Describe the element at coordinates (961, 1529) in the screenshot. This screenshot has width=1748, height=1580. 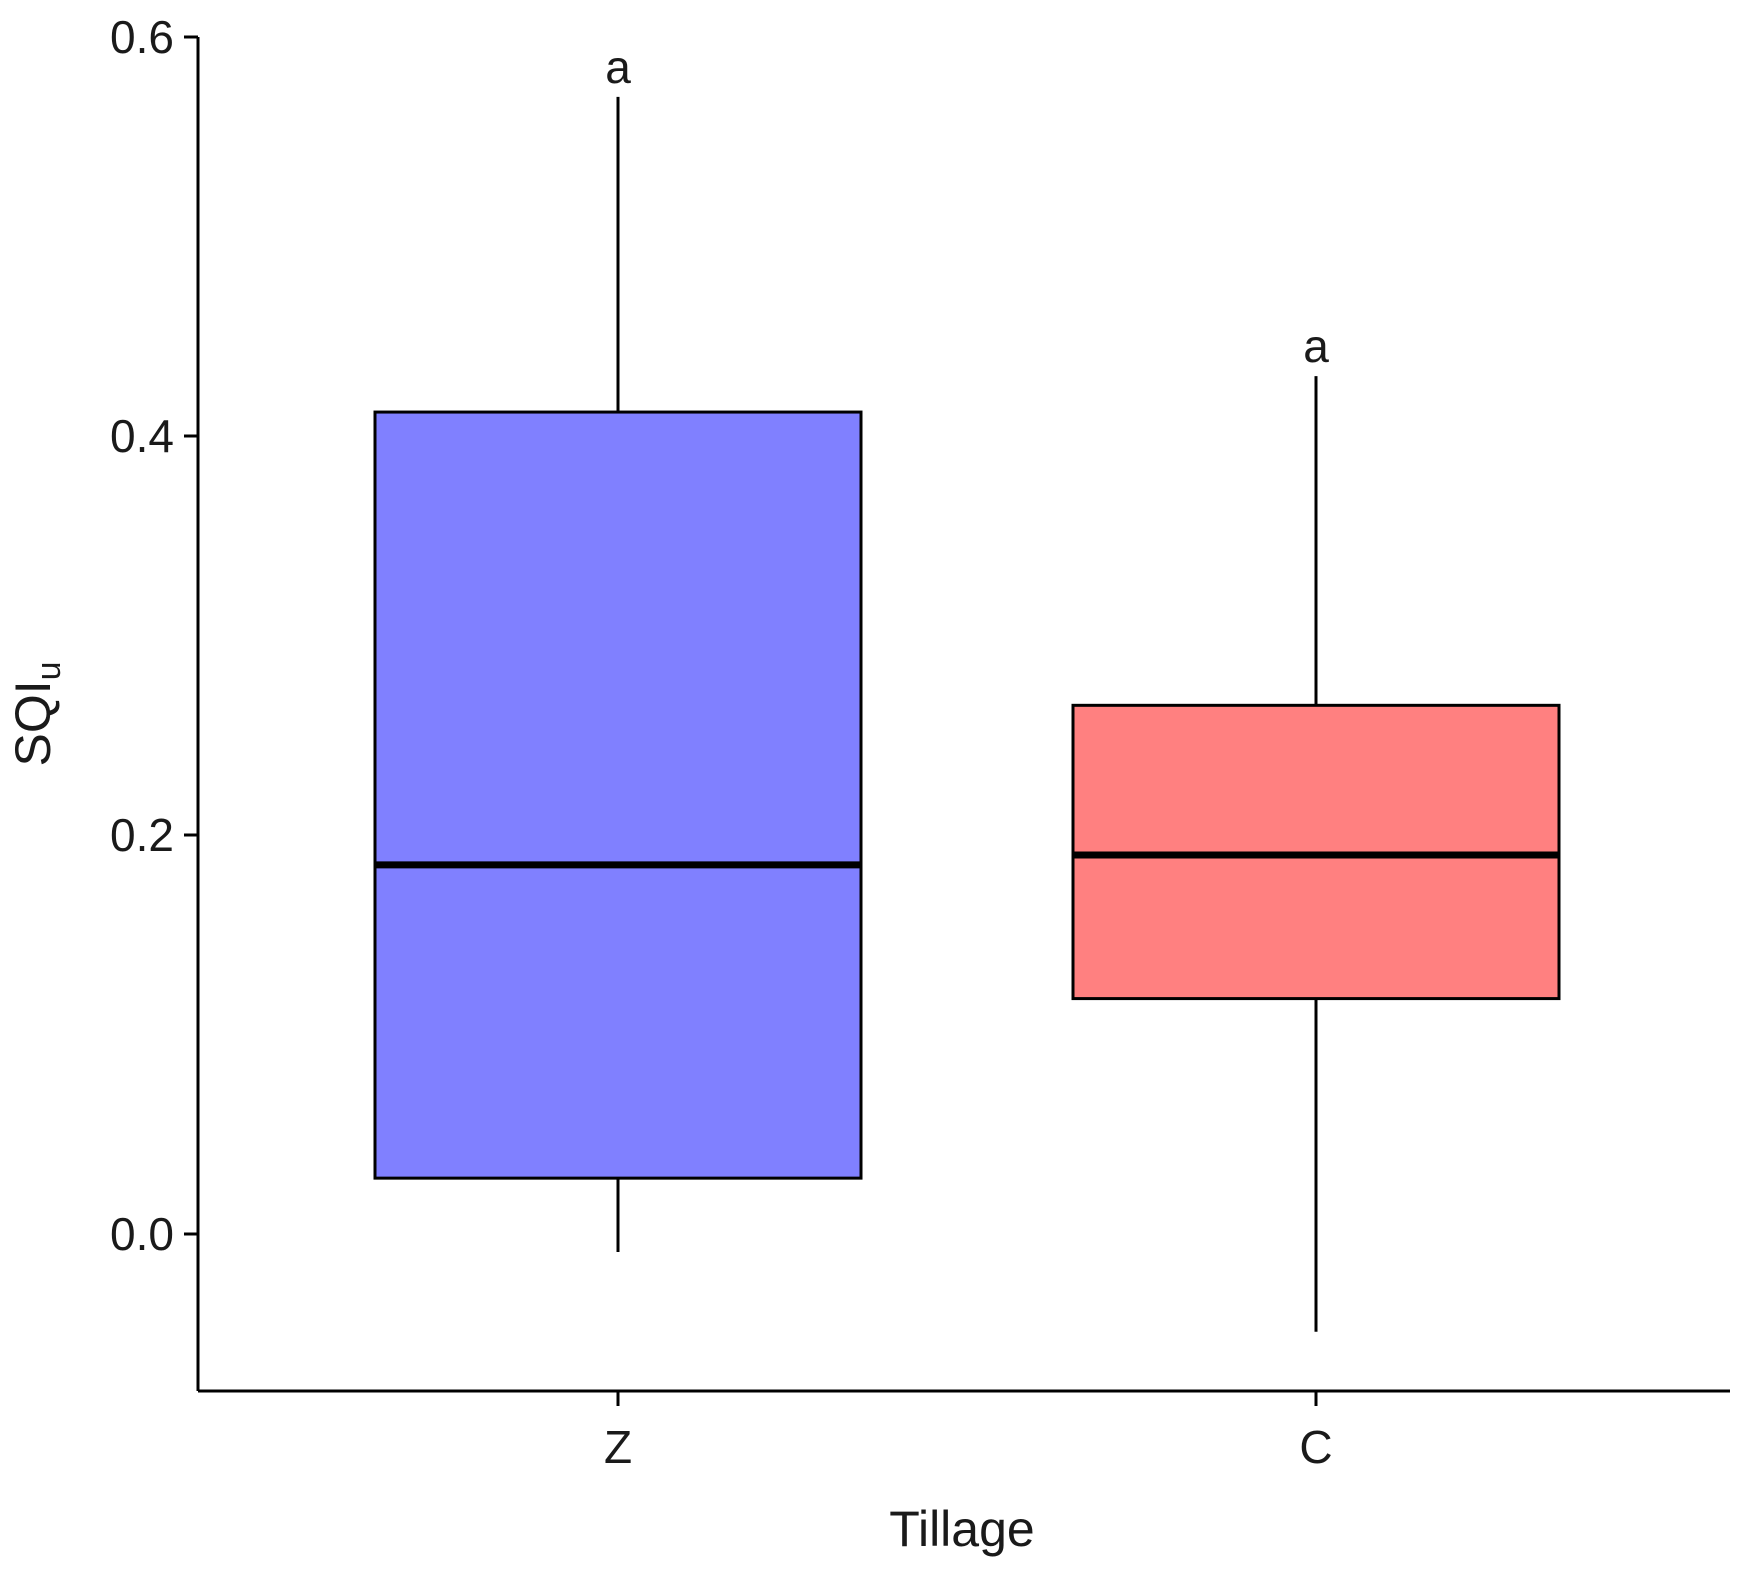
I see `x-axis-title: Tillage` at that location.